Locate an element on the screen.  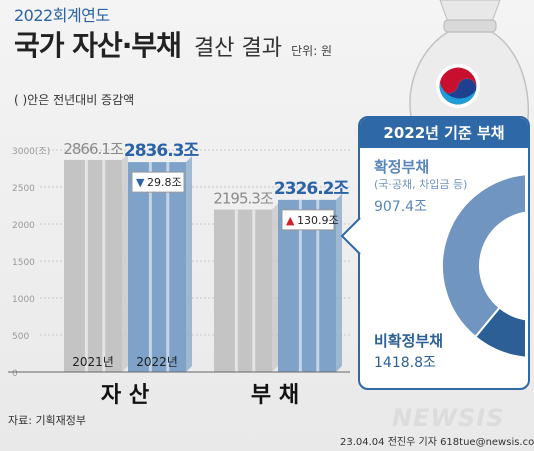
title-main: 국가 자산·부채 is located at coordinates (98, 45).